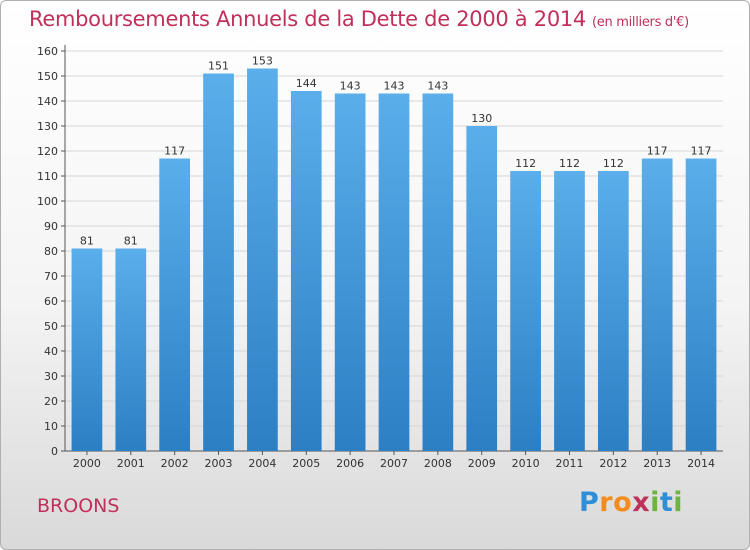 This screenshot has height=550, width=750. Describe the element at coordinates (87, 463) in the screenshot. I see `x-tick-label: 2000` at that location.